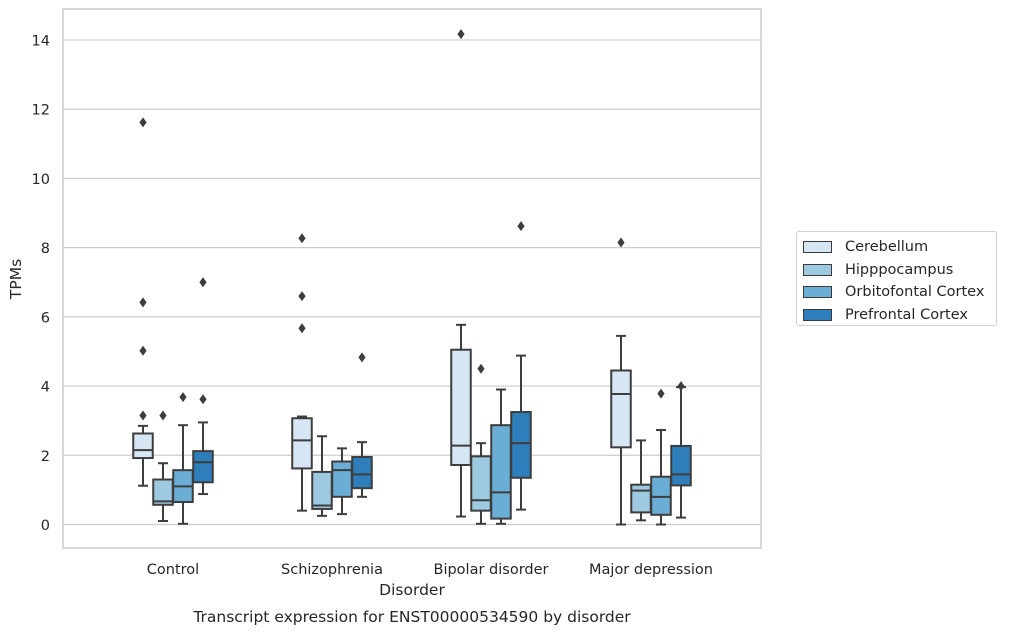 This screenshot has width=1009, height=634. I want to click on y-axis-label: TPMs, so click(16, 279).